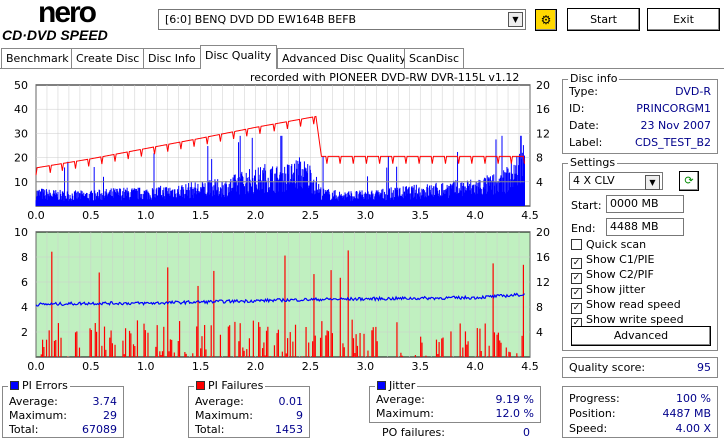  Describe the element at coordinates (514, 399) in the screenshot. I see `stat-value: 9.19 %` at that location.